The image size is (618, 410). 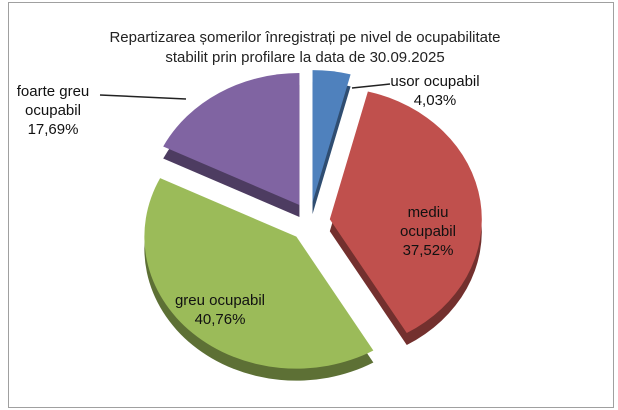 What do you see at coordinates (53, 129) in the screenshot?
I see `value-label: 17,69%` at bounding box center [53, 129].